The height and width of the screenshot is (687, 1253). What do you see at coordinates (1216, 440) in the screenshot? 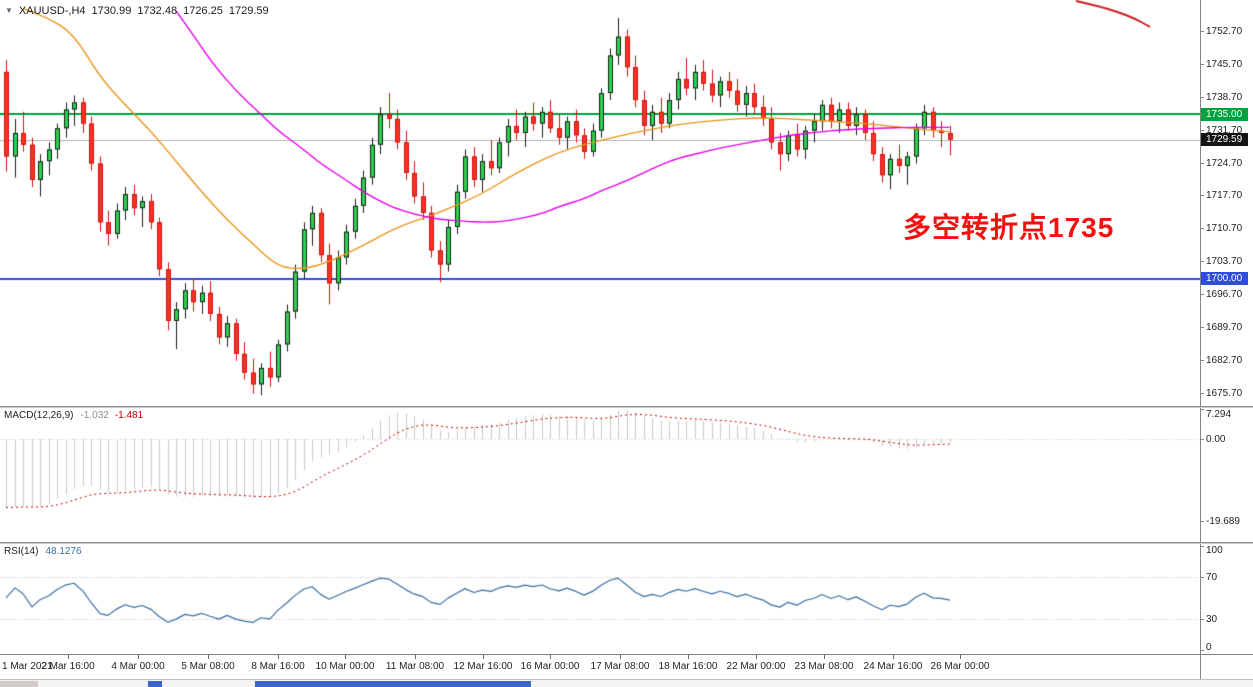
I see `macd-axis-label: 0.00` at bounding box center [1216, 440].